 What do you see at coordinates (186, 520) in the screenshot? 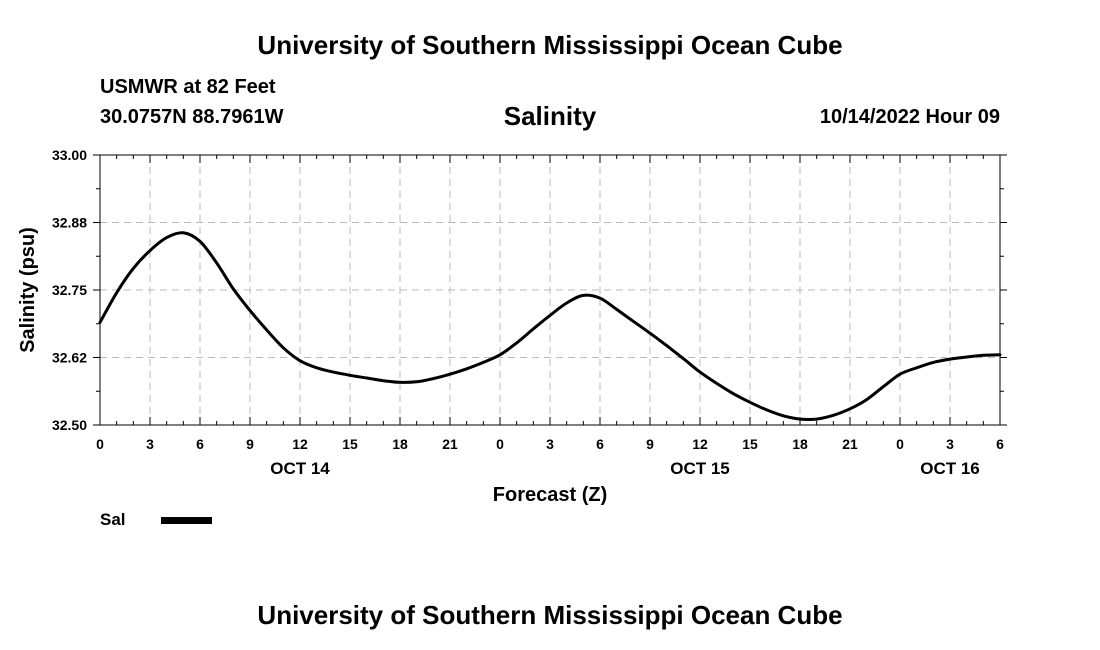
I see `legend-line-swatch` at bounding box center [186, 520].